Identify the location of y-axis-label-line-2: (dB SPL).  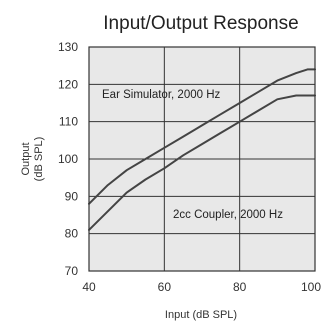
(39, 159).